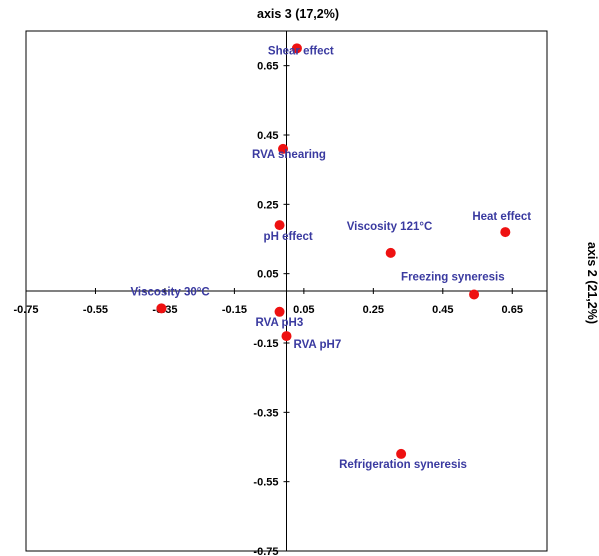 This screenshot has height=556, width=599. I want to click on data-point-label: pH effect, so click(288, 237).